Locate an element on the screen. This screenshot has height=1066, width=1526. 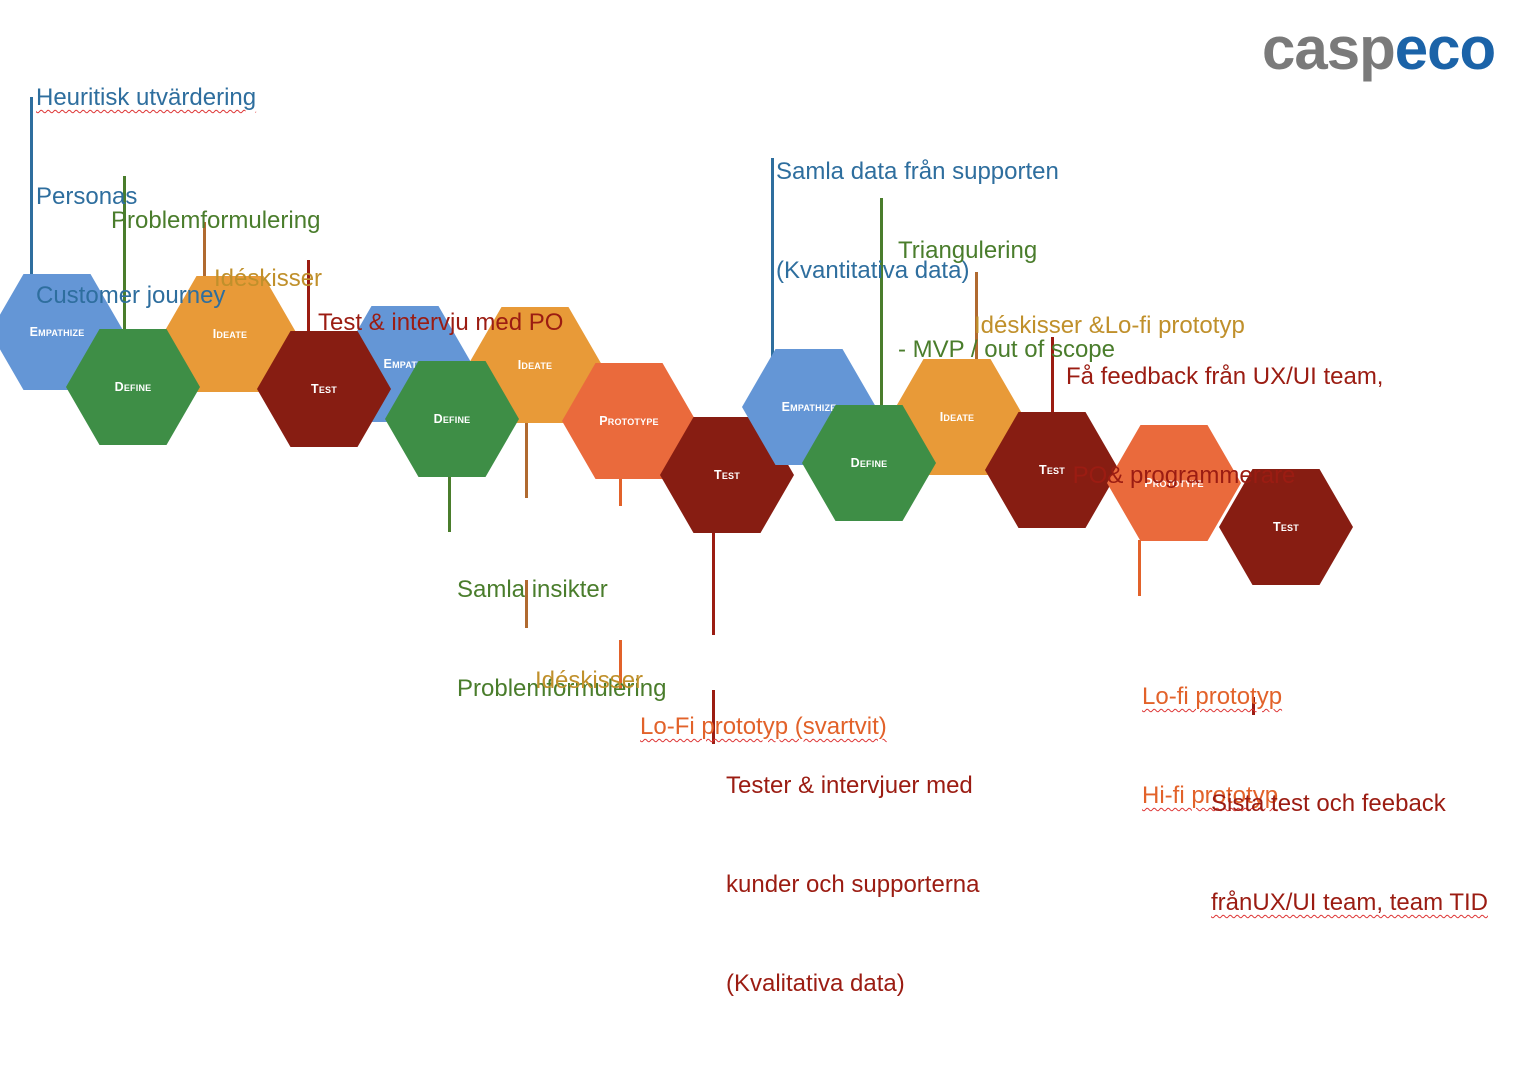
logo-text-blue: eco is located at coordinates (1445, 48).